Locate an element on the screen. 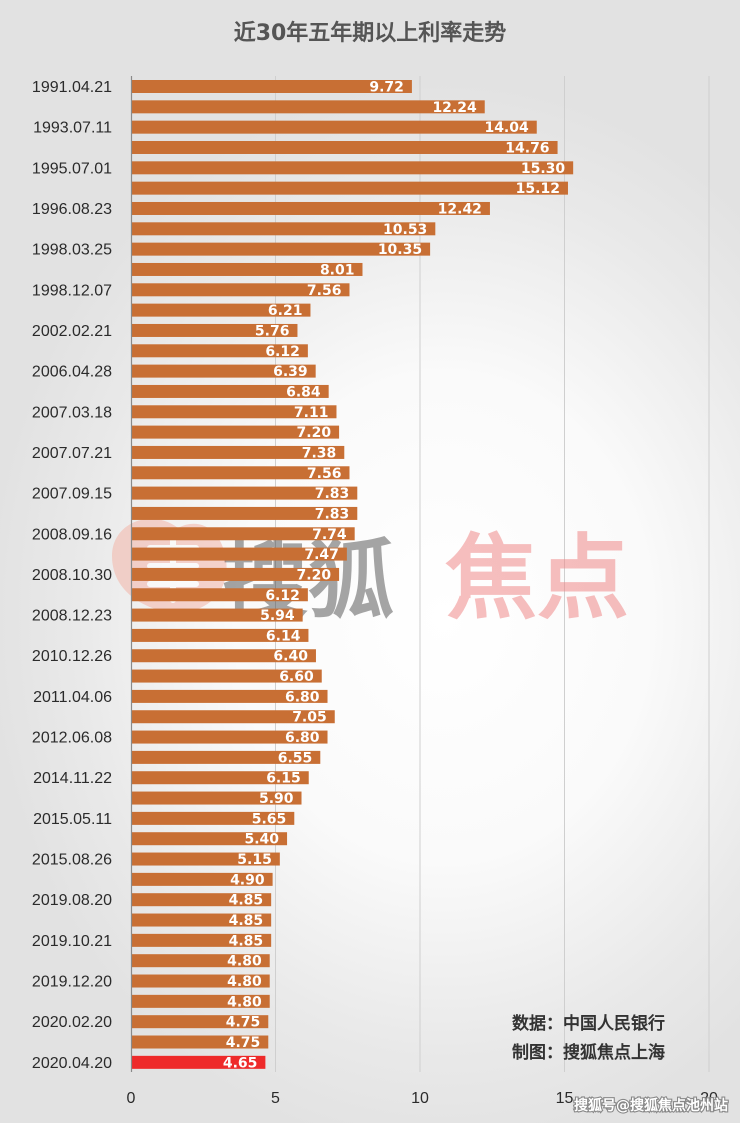  data-label: 6.39 is located at coordinates (290, 372).